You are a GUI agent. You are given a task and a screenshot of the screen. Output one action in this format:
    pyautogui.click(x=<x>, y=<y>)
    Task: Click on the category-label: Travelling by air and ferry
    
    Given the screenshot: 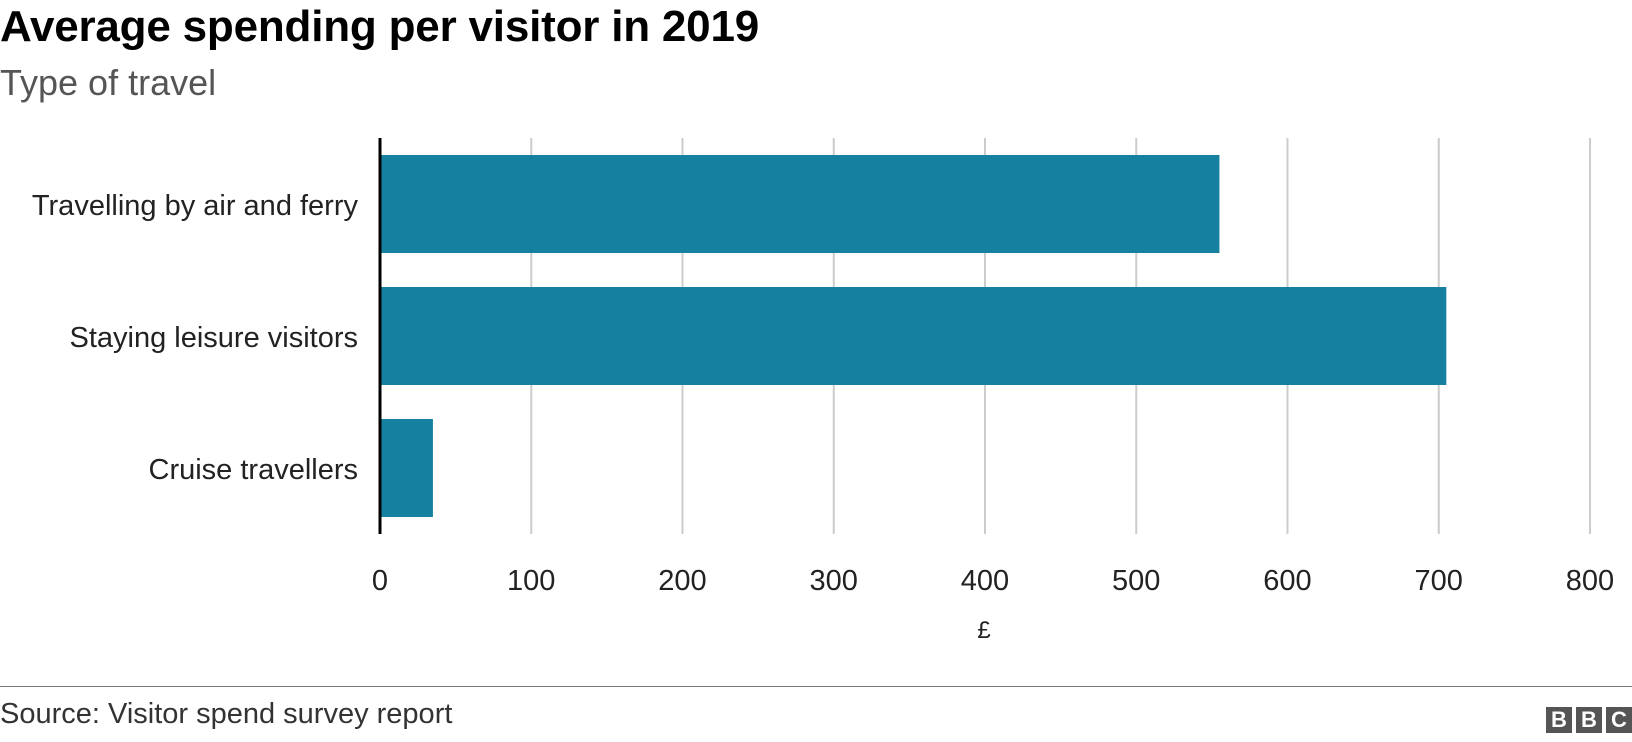 What is the action you would take?
    pyautogui.click(x=195, y=206)
    